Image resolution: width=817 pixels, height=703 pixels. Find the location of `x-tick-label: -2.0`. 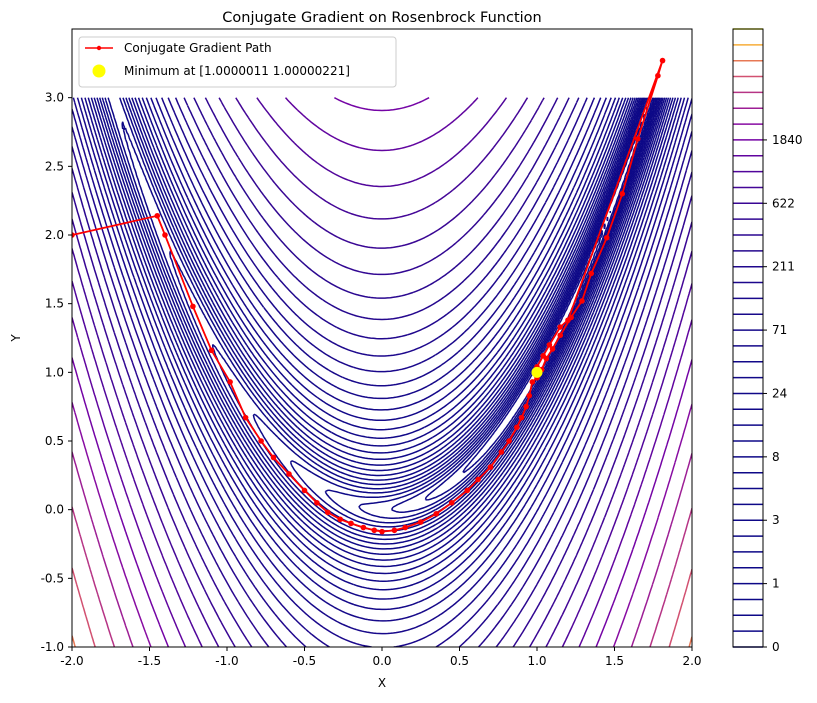

x-tick-label: -2.0 is located at coordinates (71, 661).